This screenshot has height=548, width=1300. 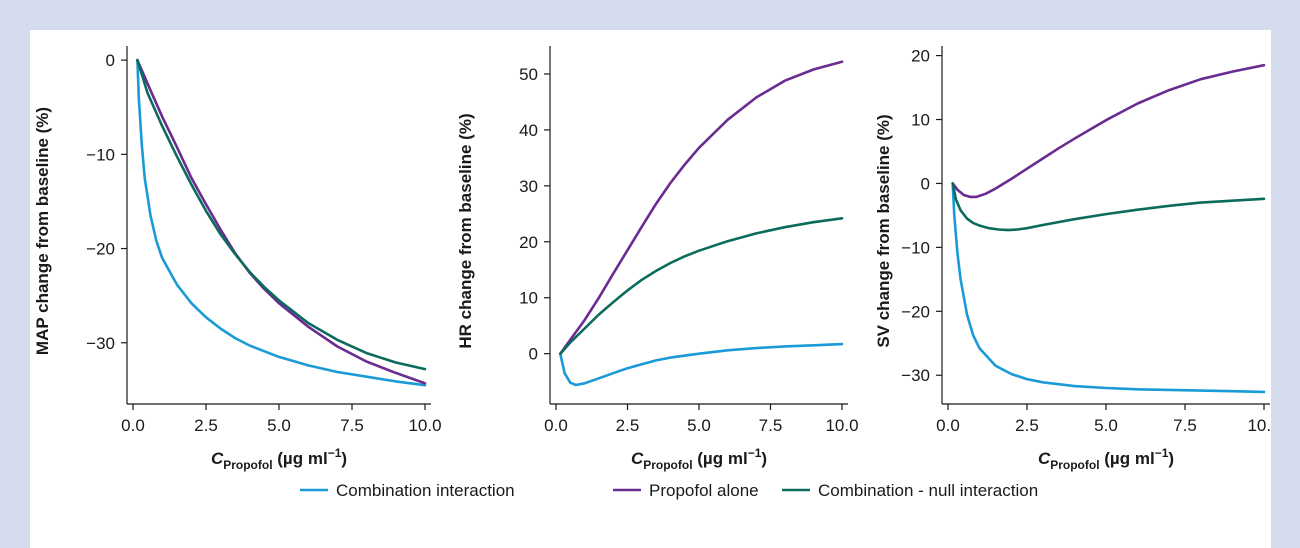 What do you see at coordinates (528, 186) in the screenshot?
I see `y-tick-label: 30` at bounding box center [528, 186].